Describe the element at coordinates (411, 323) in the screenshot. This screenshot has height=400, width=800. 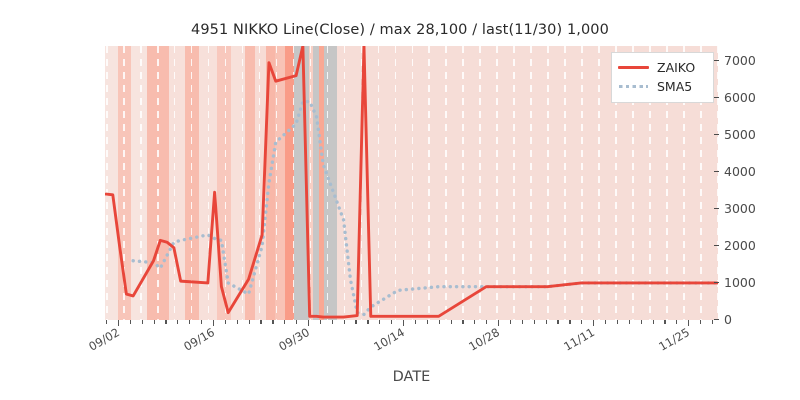
I see `x-axis-minor-ticks` at that location.